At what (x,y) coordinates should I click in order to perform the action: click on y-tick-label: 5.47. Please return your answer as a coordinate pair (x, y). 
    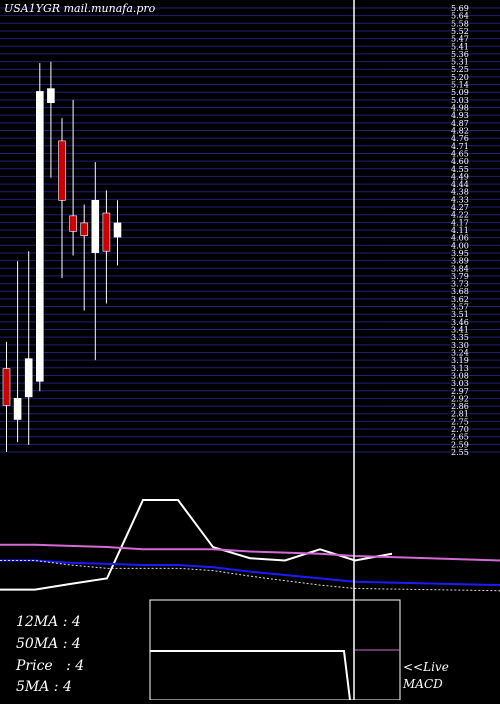
    Looking at the image, I should click on (460, 39).